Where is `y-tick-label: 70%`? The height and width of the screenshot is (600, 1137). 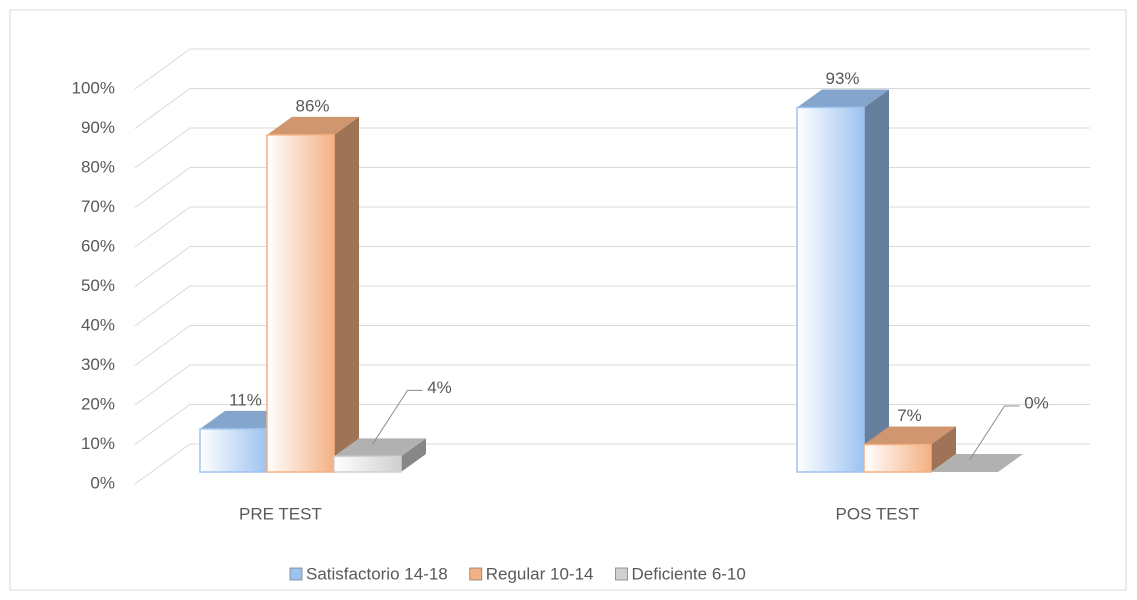 y-tick-label: 70% is located at coordinates (98, 206).